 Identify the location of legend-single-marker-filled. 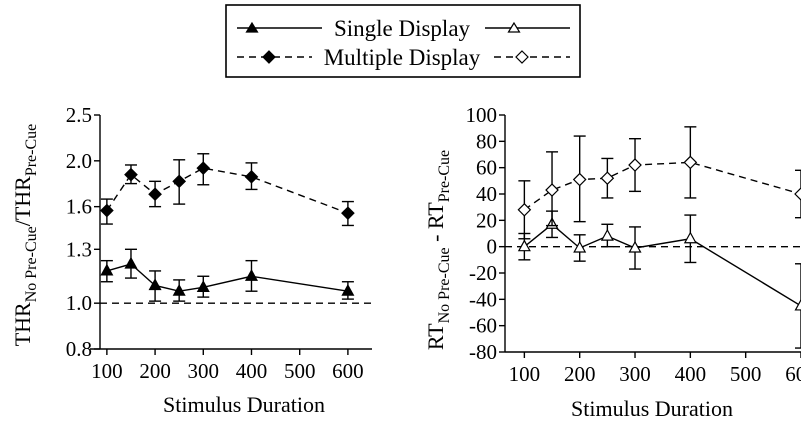
(252, 27).